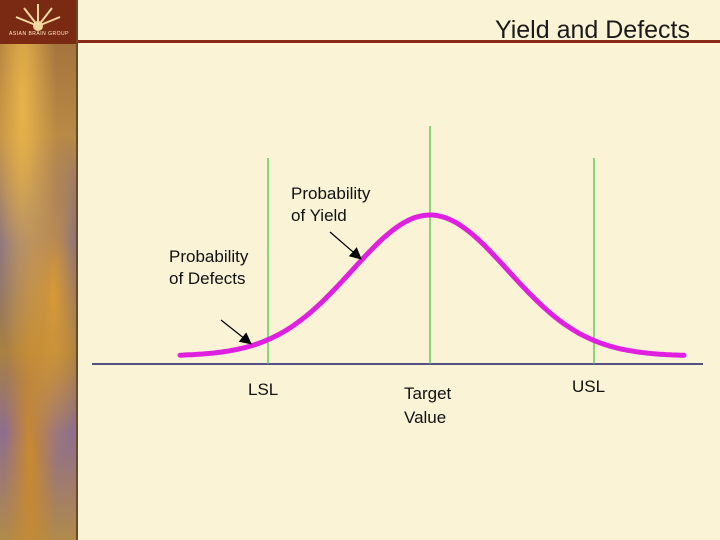  What do you see at coordinates (345, 245) in the screenshot?
I see `yield-arrow` at bounding box center [345, 245].